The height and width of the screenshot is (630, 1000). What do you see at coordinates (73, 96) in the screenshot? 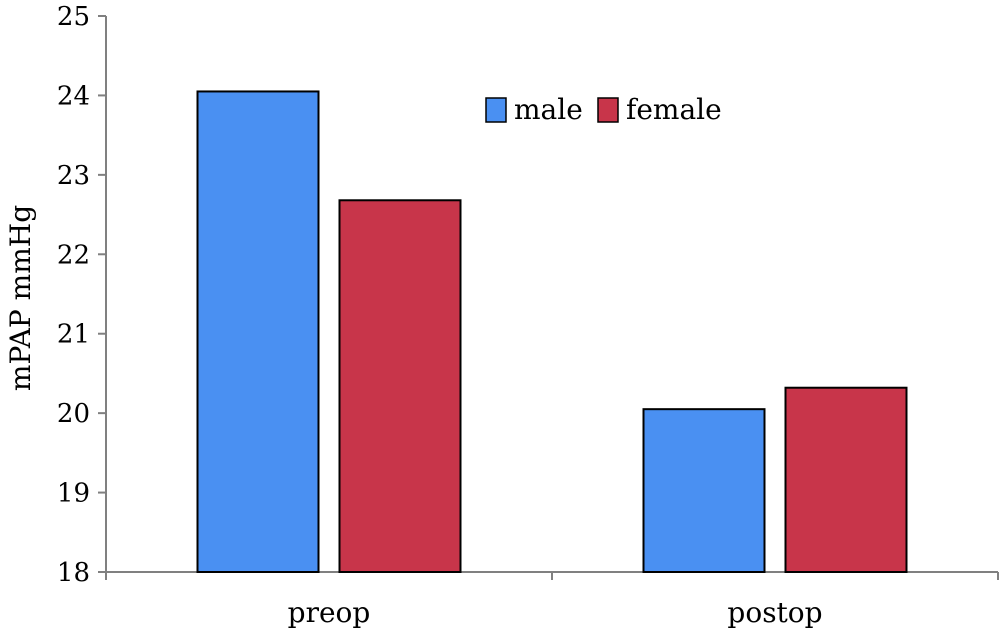
I see `y-tick-label: 24` at bounding box center [73, 96].